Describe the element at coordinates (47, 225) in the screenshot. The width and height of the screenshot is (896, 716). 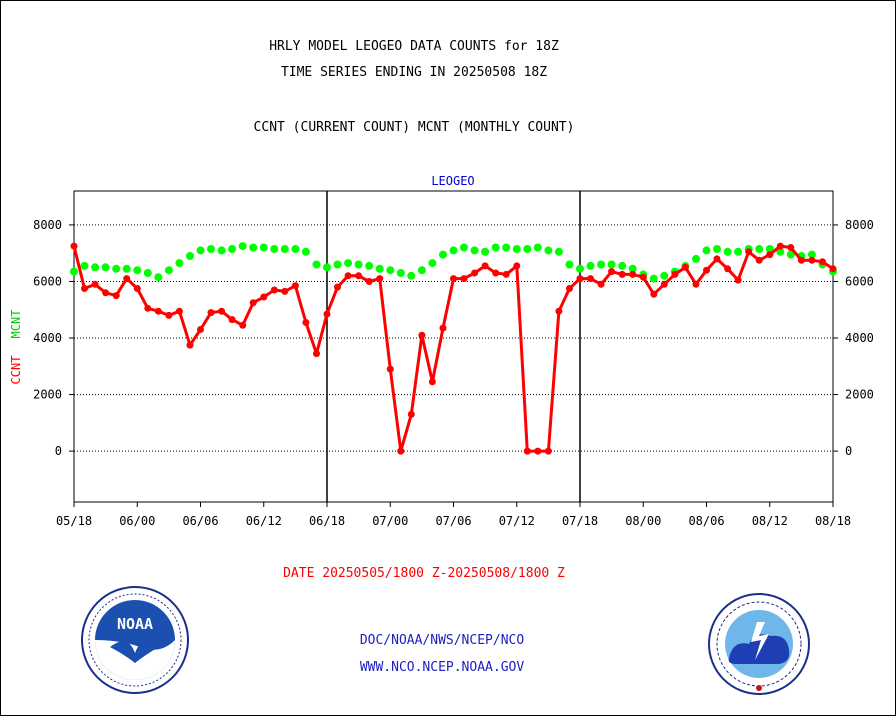
I see `y-tick-label-left: 8000` at that location.